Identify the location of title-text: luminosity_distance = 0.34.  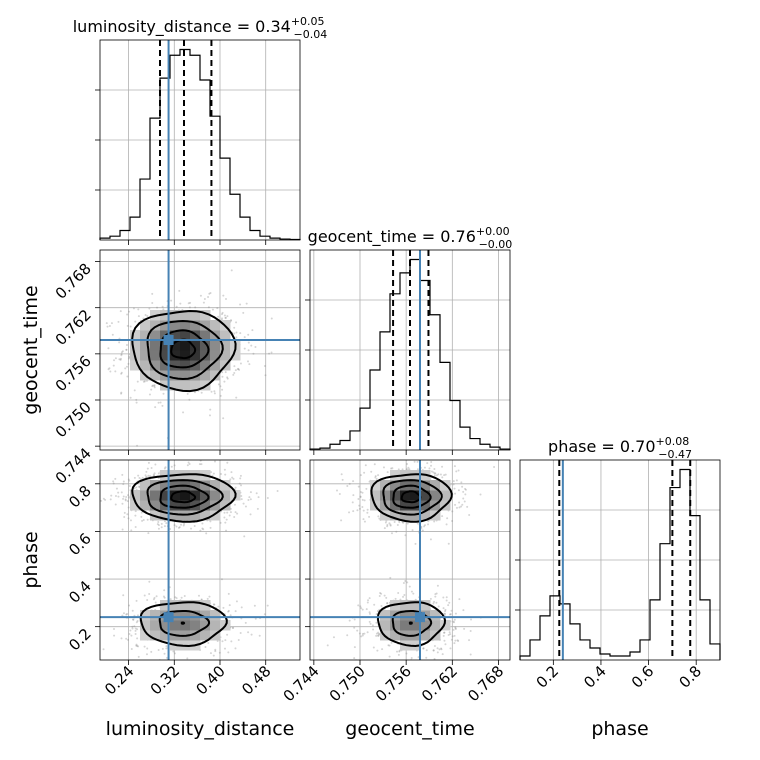
(182, 27).